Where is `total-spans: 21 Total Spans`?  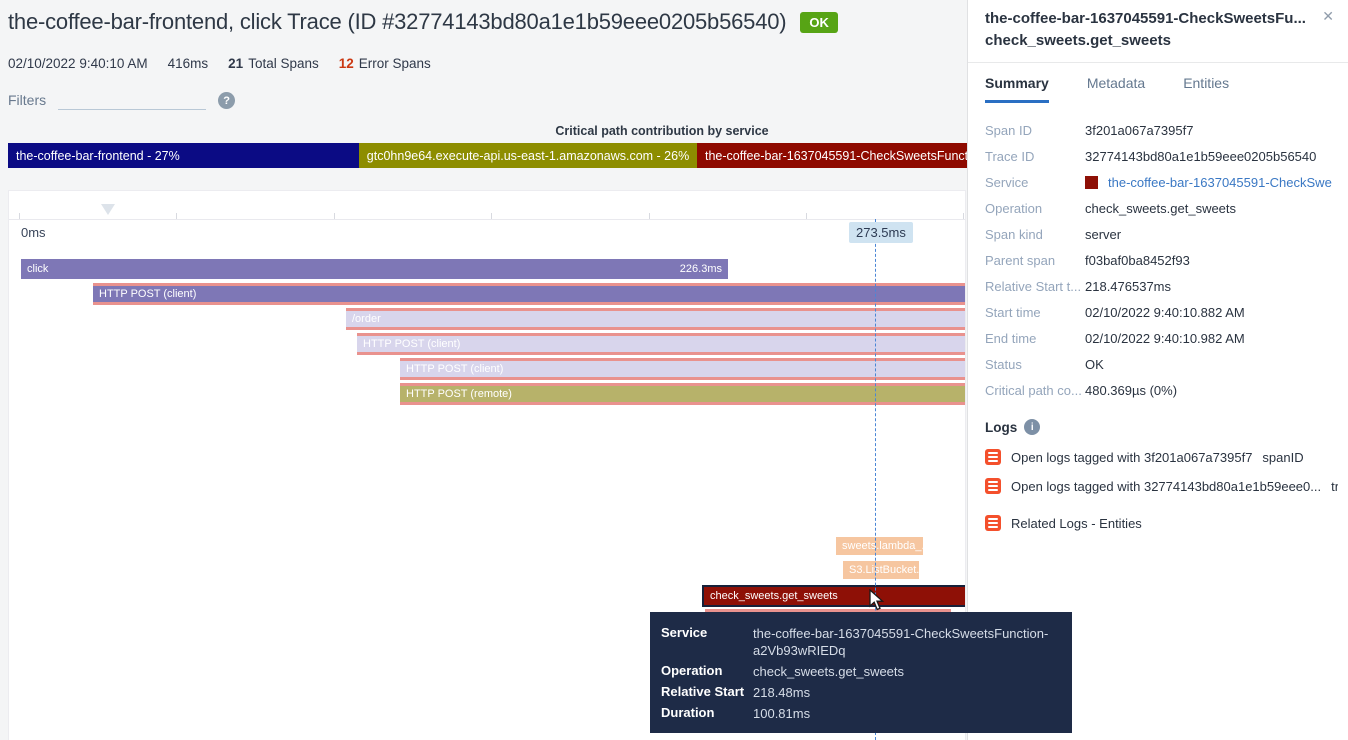 total-spans: 21 Total Spans is located at coordinates (273, 63).